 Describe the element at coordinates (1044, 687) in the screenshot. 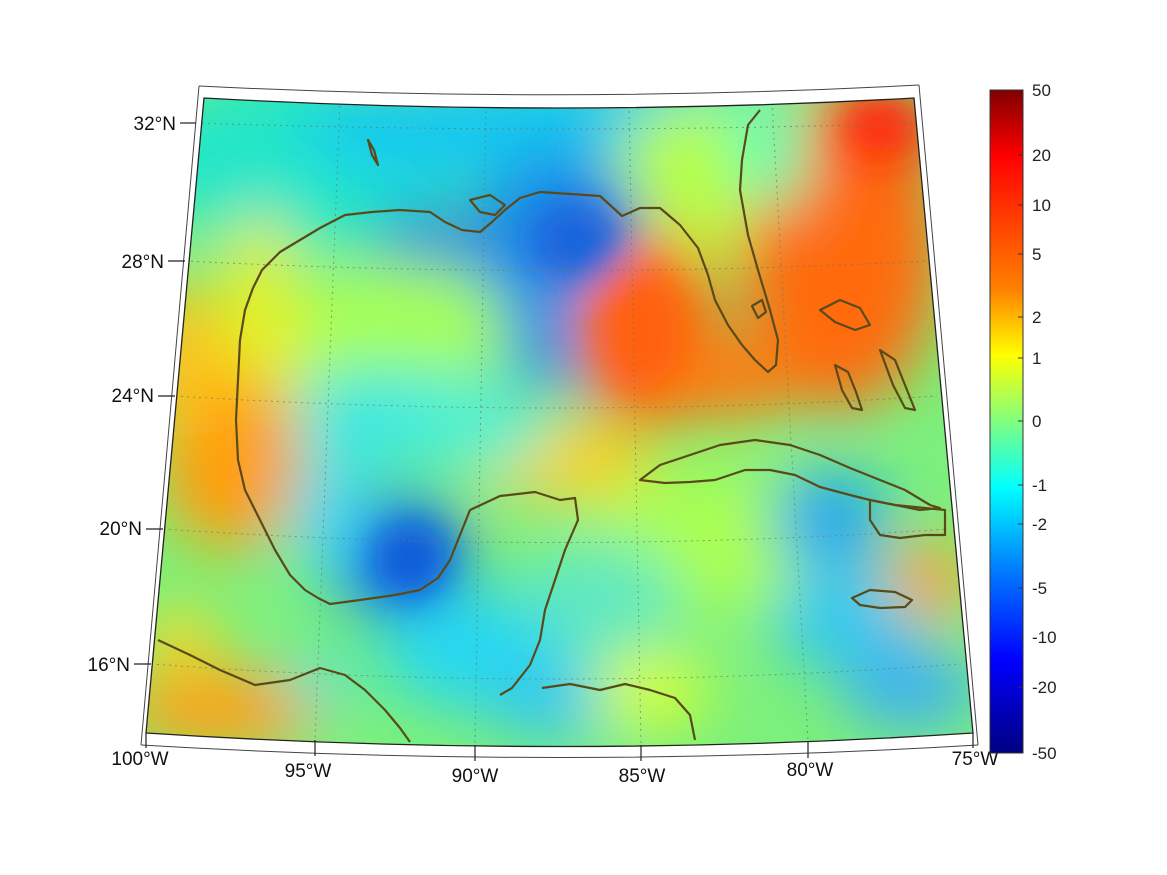

I see `colorbar-tick-neg20: -20` at that location.